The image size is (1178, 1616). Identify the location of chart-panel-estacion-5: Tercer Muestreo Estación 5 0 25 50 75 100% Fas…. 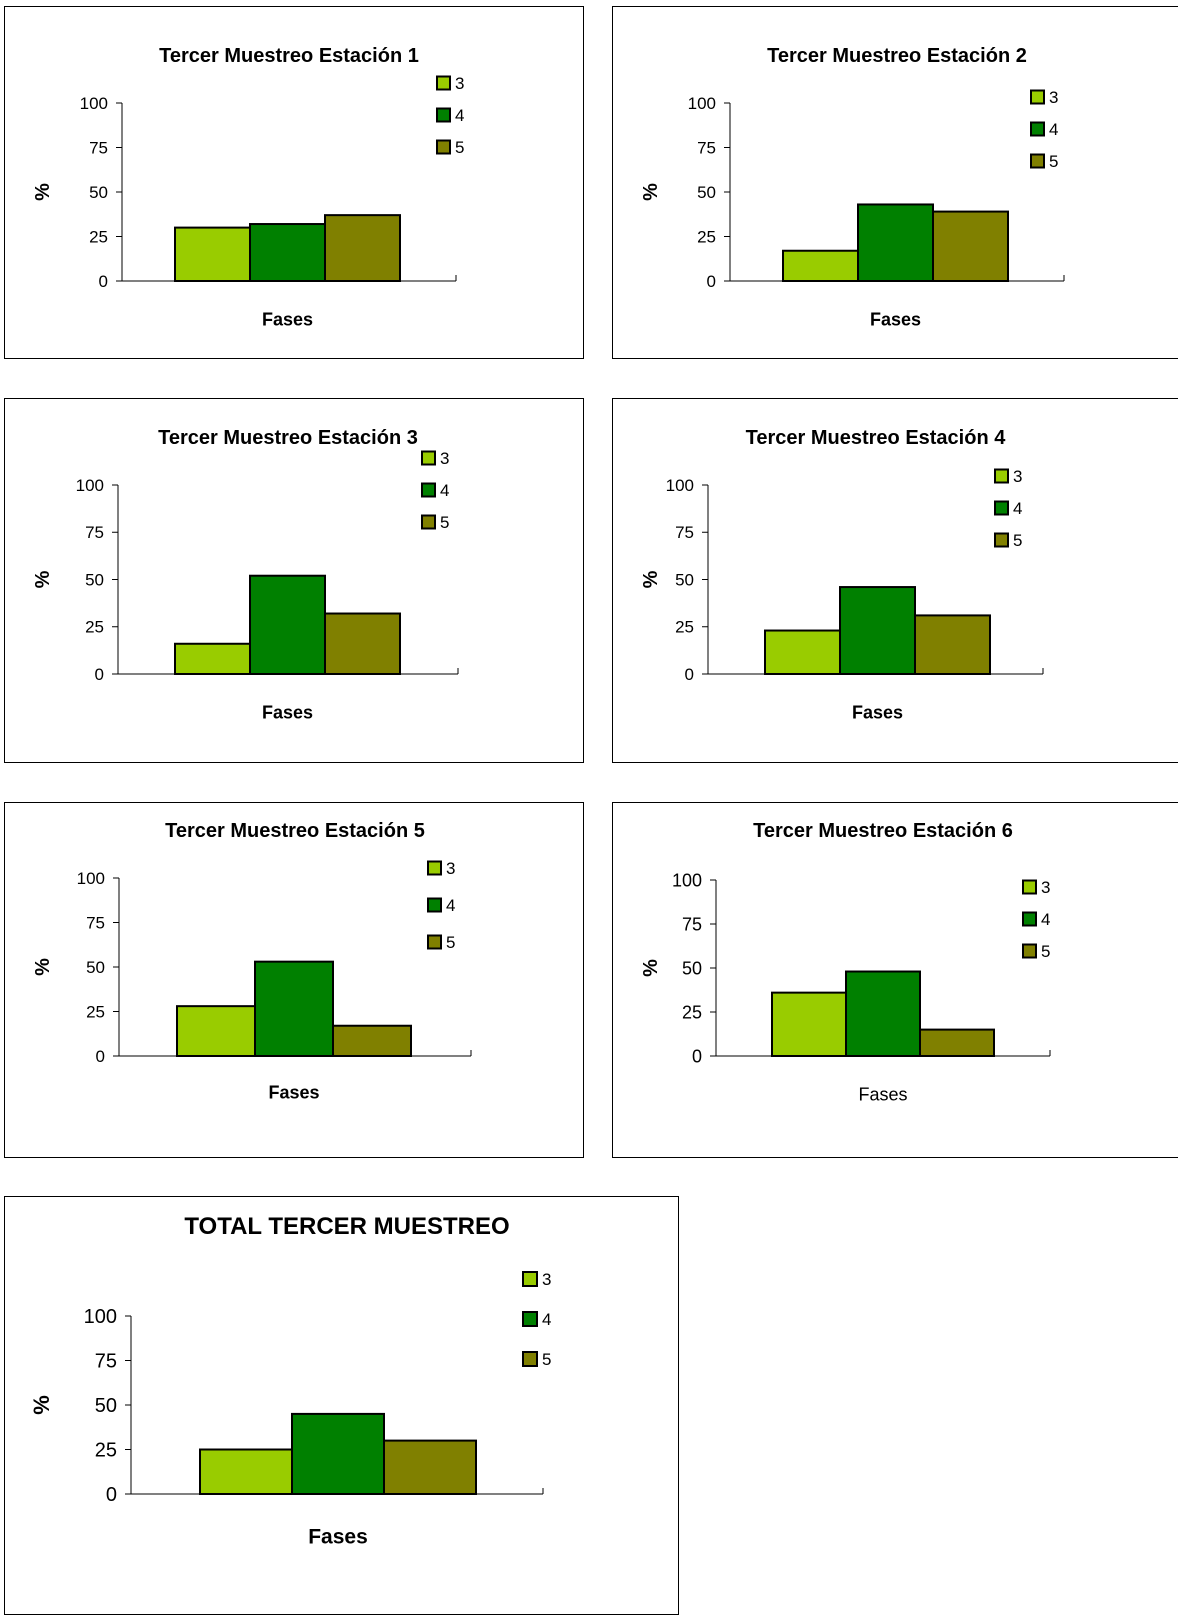
(294, 980).